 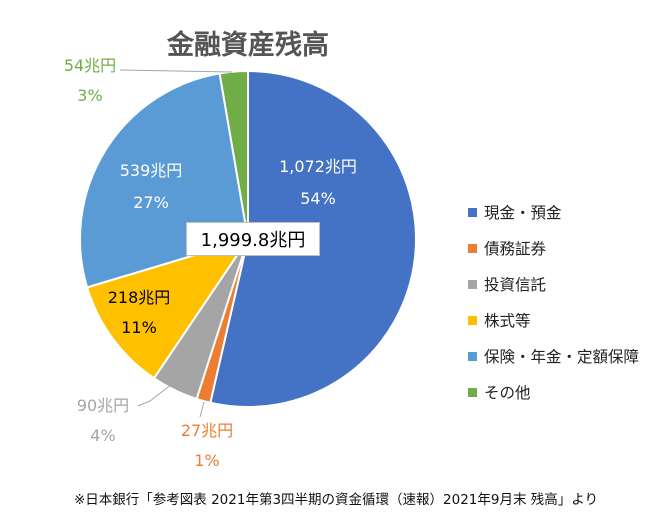 I want to click on legend-label: 投資信託, so click(x=515, y=285).